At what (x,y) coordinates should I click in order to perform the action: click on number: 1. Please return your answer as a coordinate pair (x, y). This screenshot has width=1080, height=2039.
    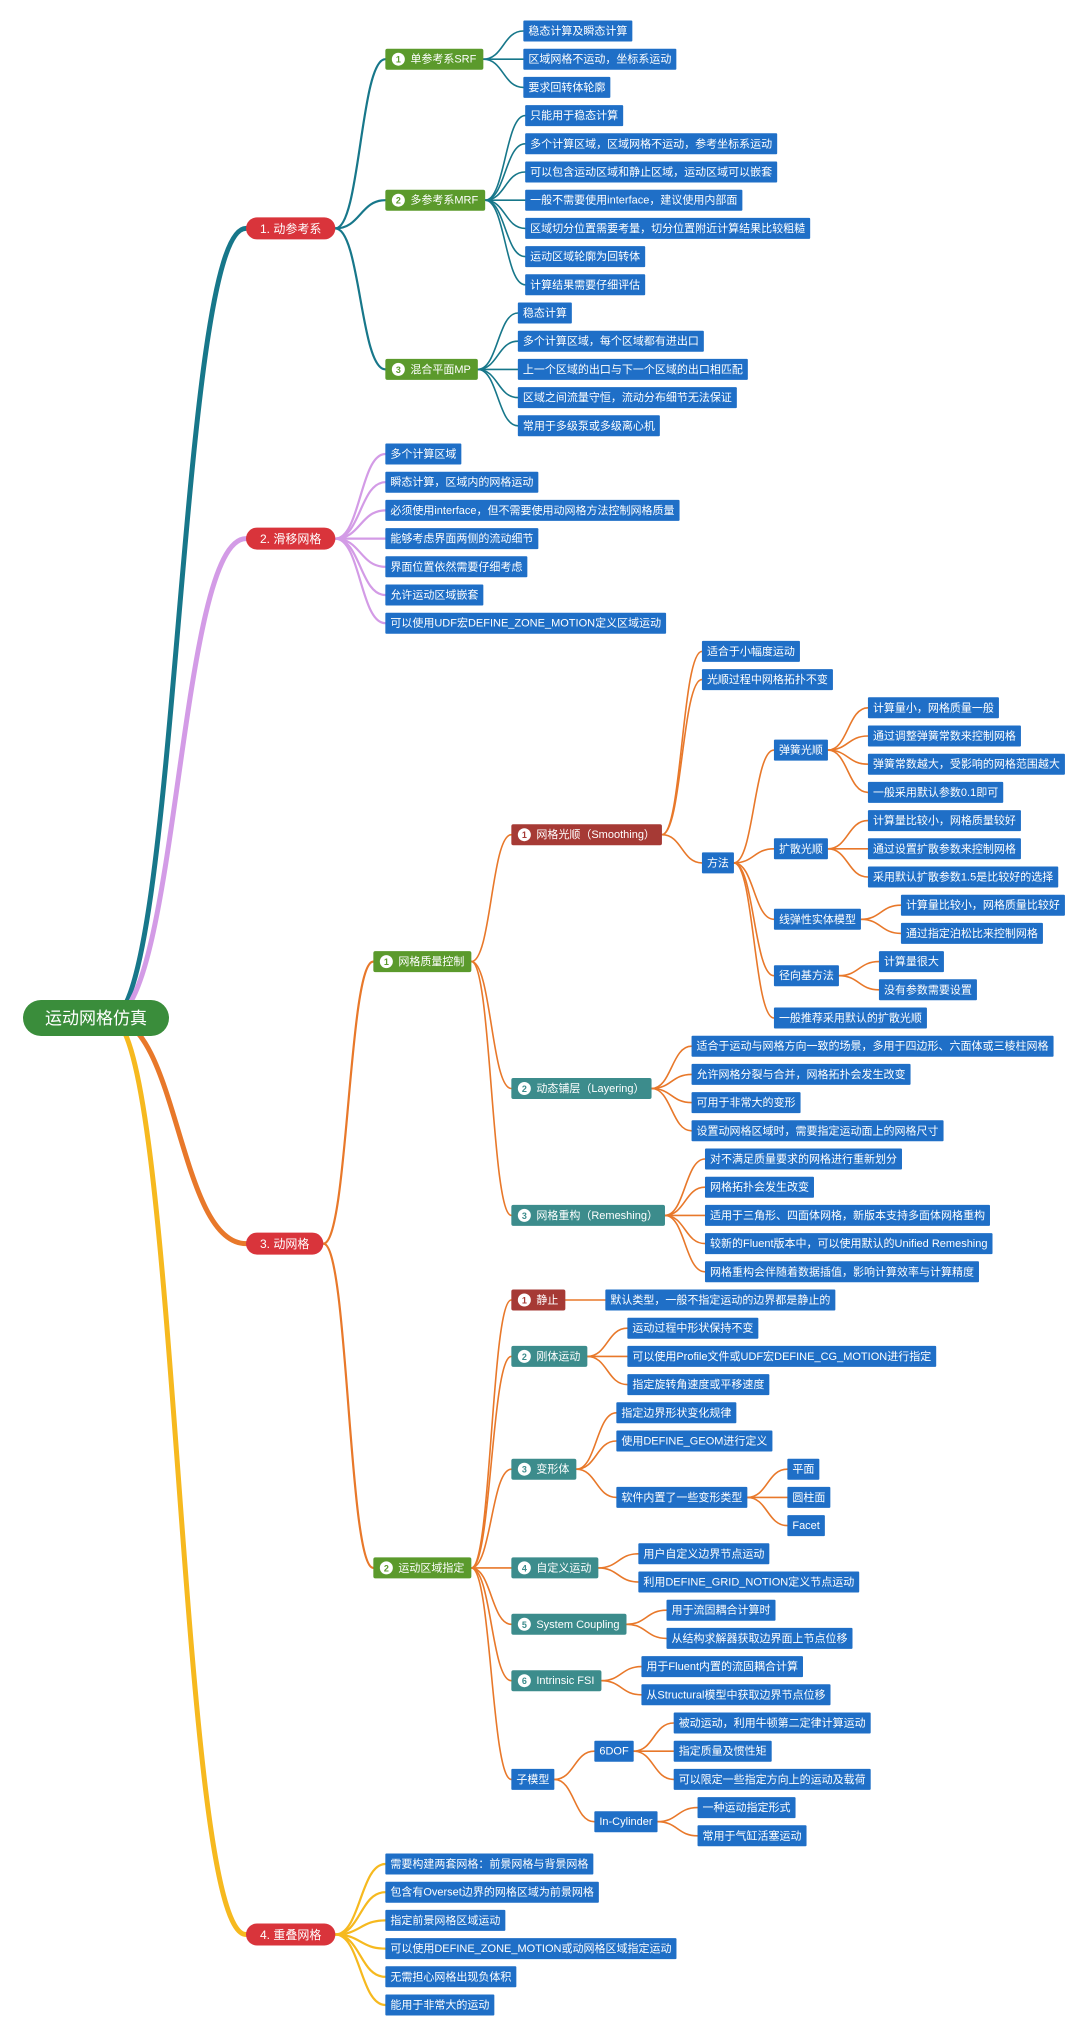
    Looking at the image, I should click on (524, 1301).